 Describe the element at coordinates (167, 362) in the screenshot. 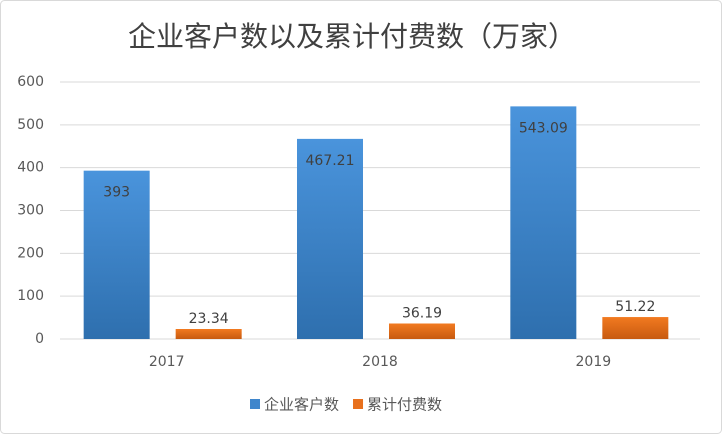

I see `x-tick-label: 2017` at that location.